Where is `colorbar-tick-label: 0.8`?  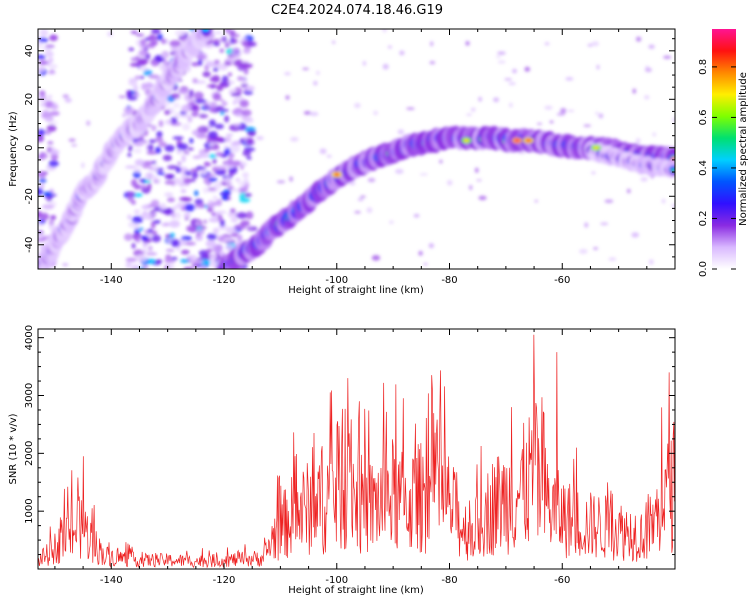 colorbar-tick-label: 0.8 is located at coordinates (703, 67).